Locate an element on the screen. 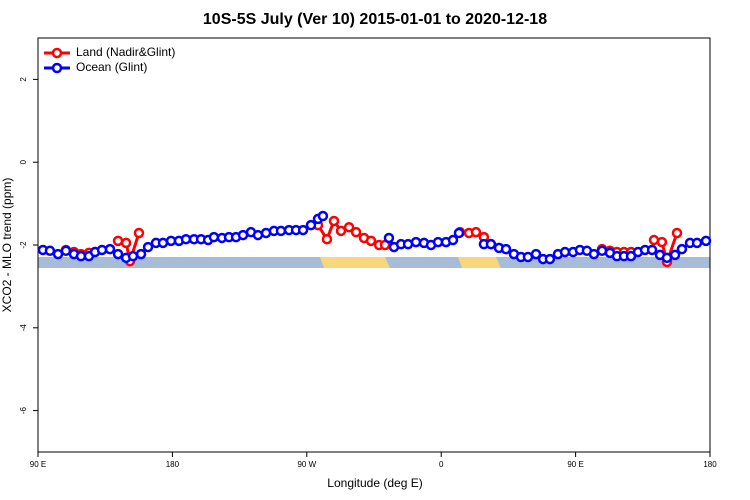 Image resolution: width=750 pixels, height=500 pixels. y-tick-label: -2 is located at coordinates (23, 245).